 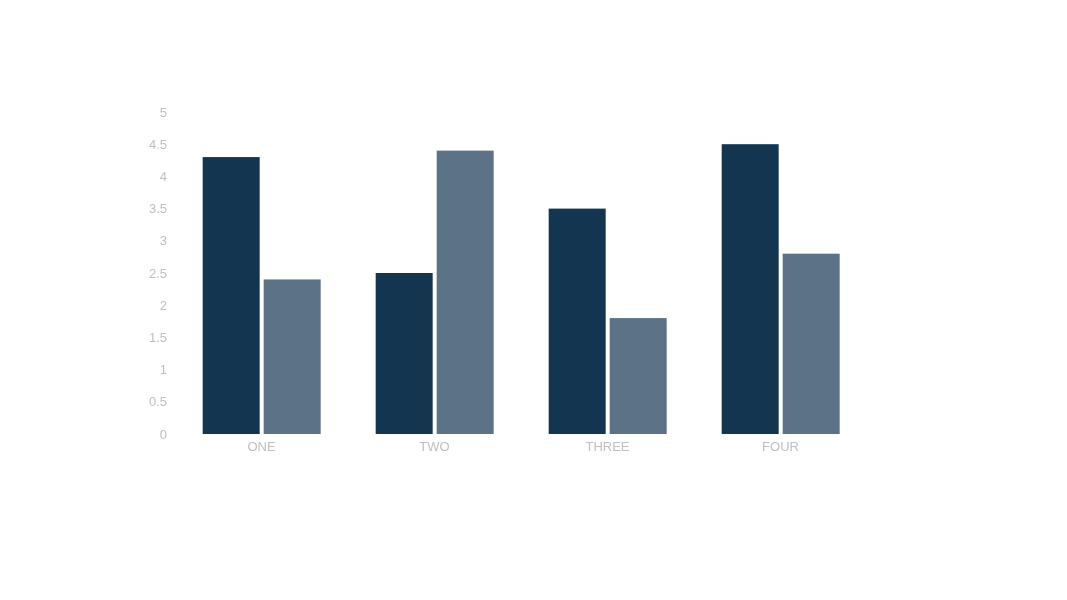 What do you see at coordinates (163, 177) in the screenshot?
I see `y-tick-label: 4` at bounding box center [163, 177].